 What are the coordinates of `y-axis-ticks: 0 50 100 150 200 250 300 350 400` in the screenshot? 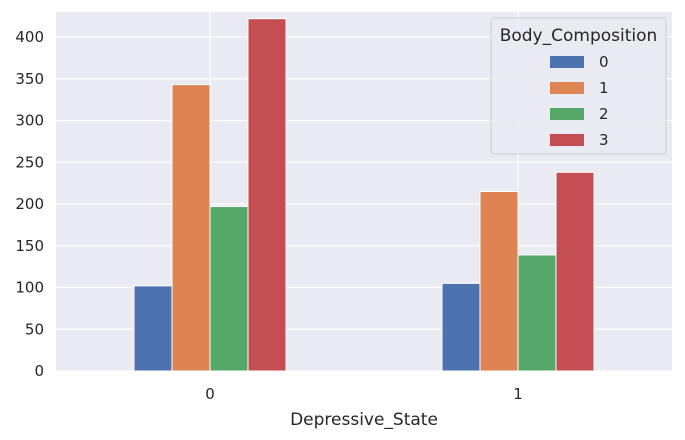 It's located at (29, 204).